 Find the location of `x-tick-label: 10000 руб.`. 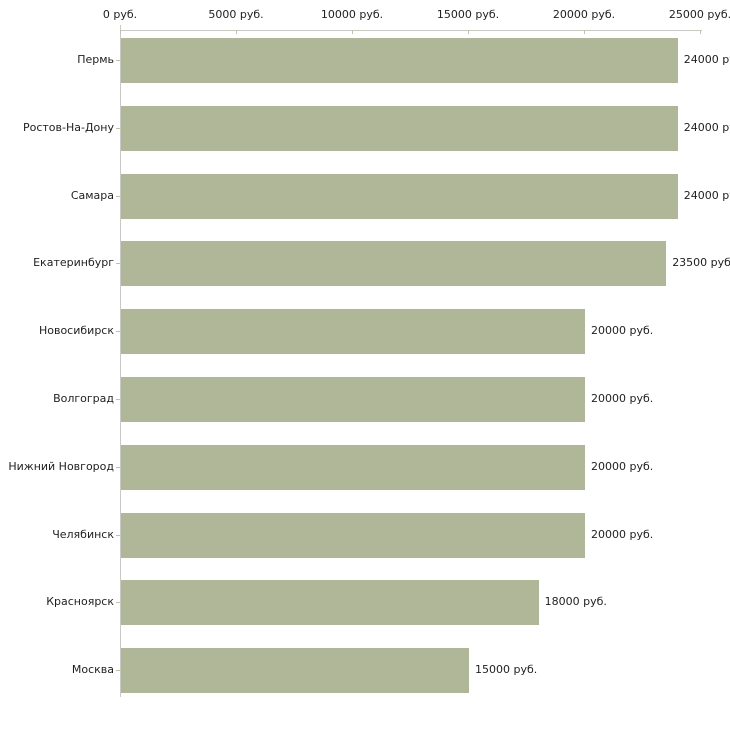

x-tick-label: 10000 руб. is located at coordinates (352, 14).